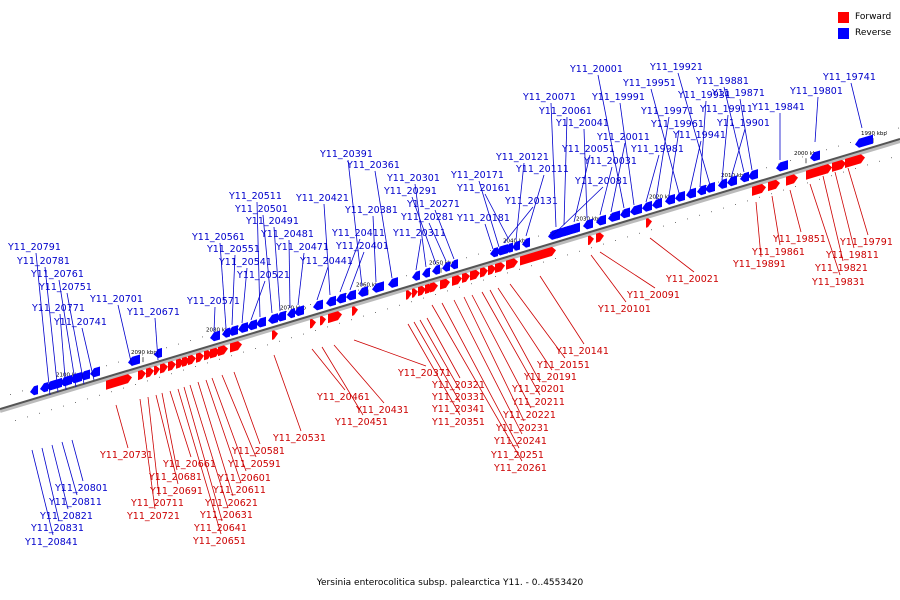 The image size is (900, 600). Describe the element at coordinates (522, 157) in the screenshot. I see `reverse-gene-label: Y11_20121` at that location.